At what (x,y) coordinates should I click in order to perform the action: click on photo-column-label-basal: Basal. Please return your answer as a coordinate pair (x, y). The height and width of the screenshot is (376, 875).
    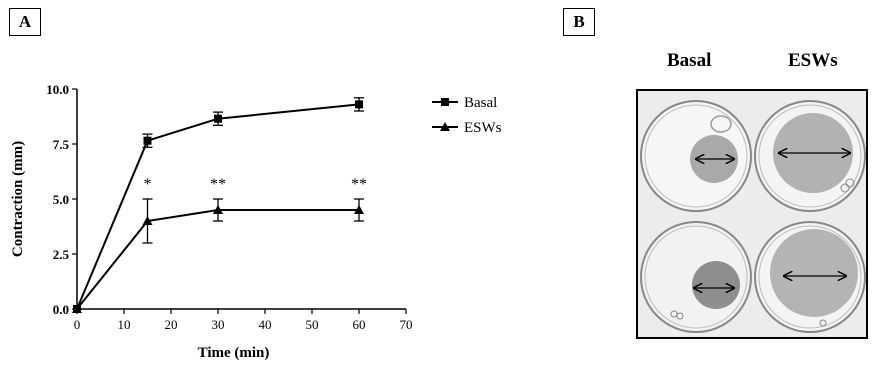
    Looking at the image, I should click on (689, 60).